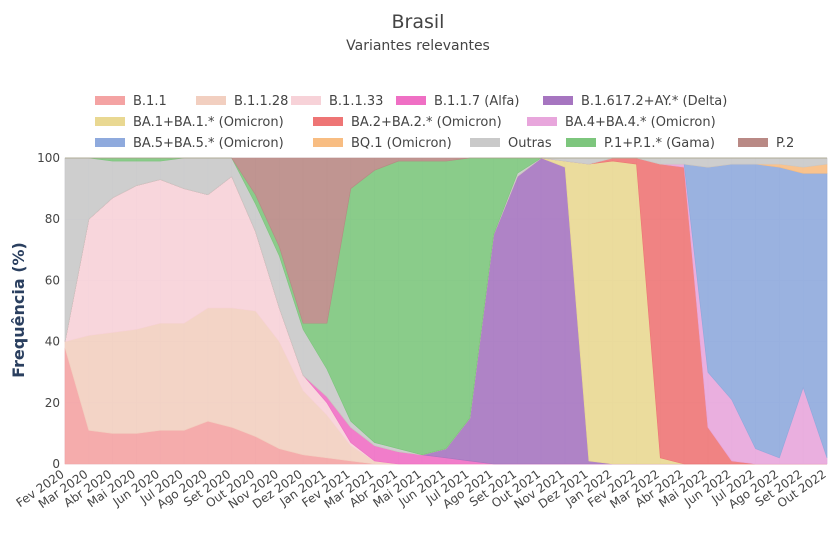 Image resolution: width=835 pixels, height=533 pixels. I want to click on legend-swatch-p-1-p-1-gama, so click(581, 142).